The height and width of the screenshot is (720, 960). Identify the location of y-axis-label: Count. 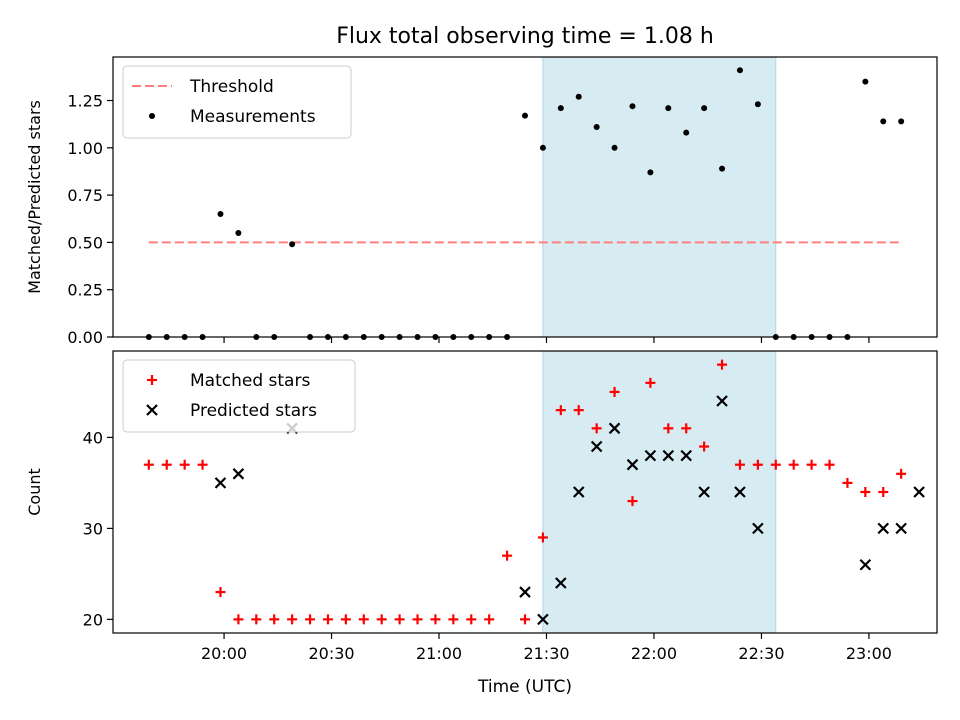
(34, 492).